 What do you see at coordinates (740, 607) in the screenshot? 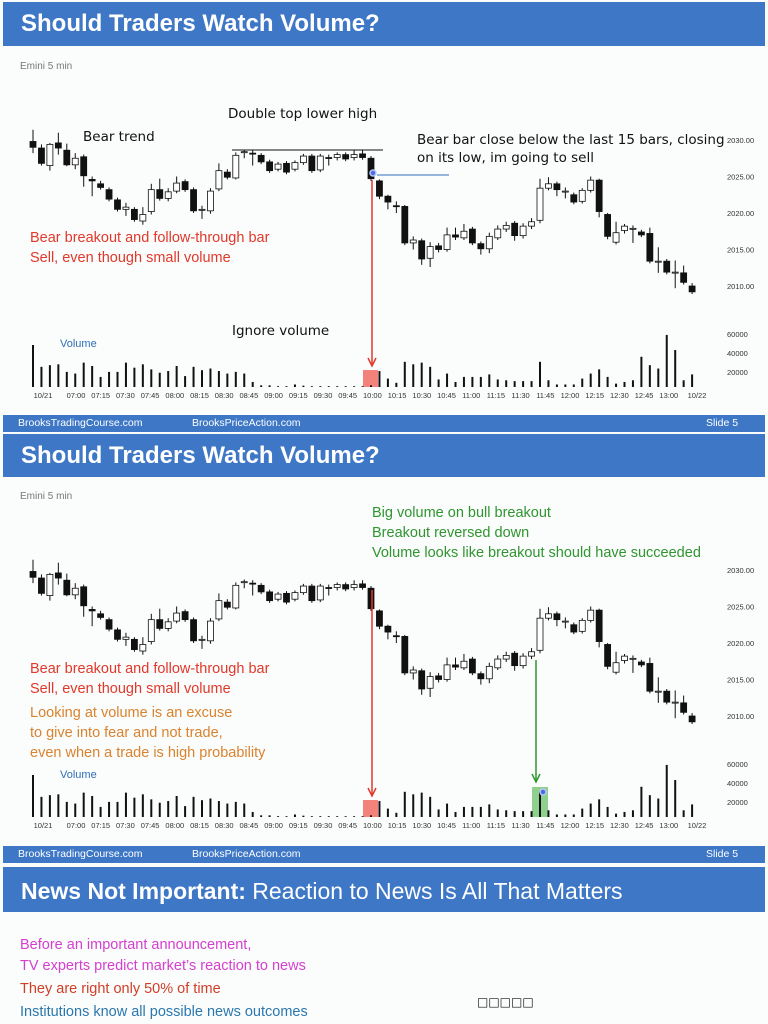
I see `price-tick-label: 2025.00` at bounding box center [740, 607].